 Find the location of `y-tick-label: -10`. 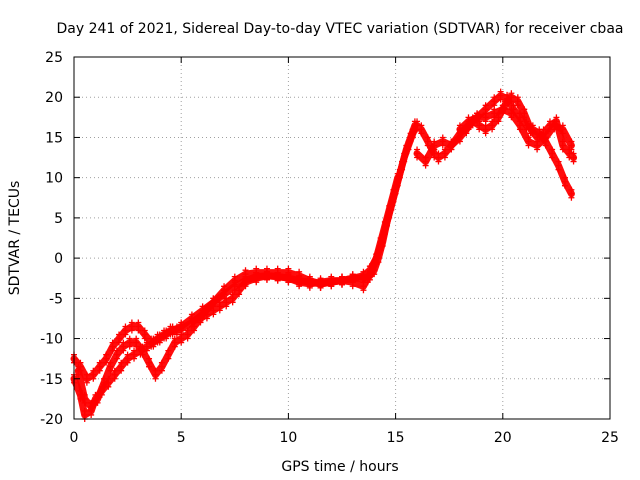

y-tick-label: -10 is located at coordinates (51, 340).